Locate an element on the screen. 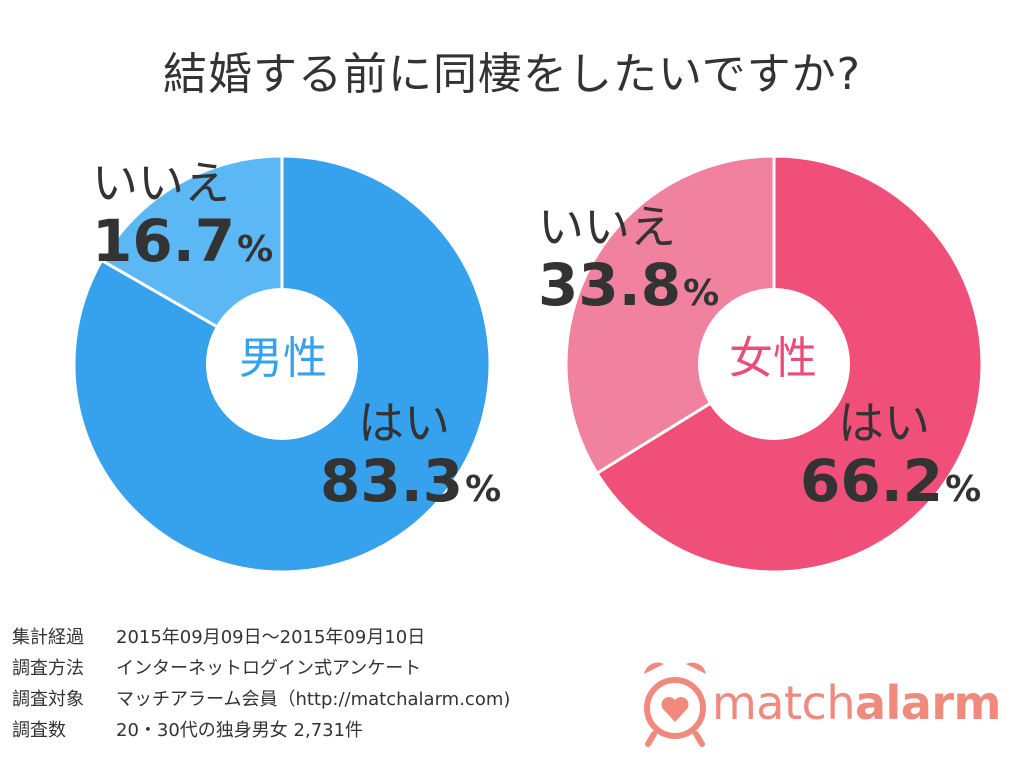  slice-name-female-yes: はい is located at coordinates (884, 423).